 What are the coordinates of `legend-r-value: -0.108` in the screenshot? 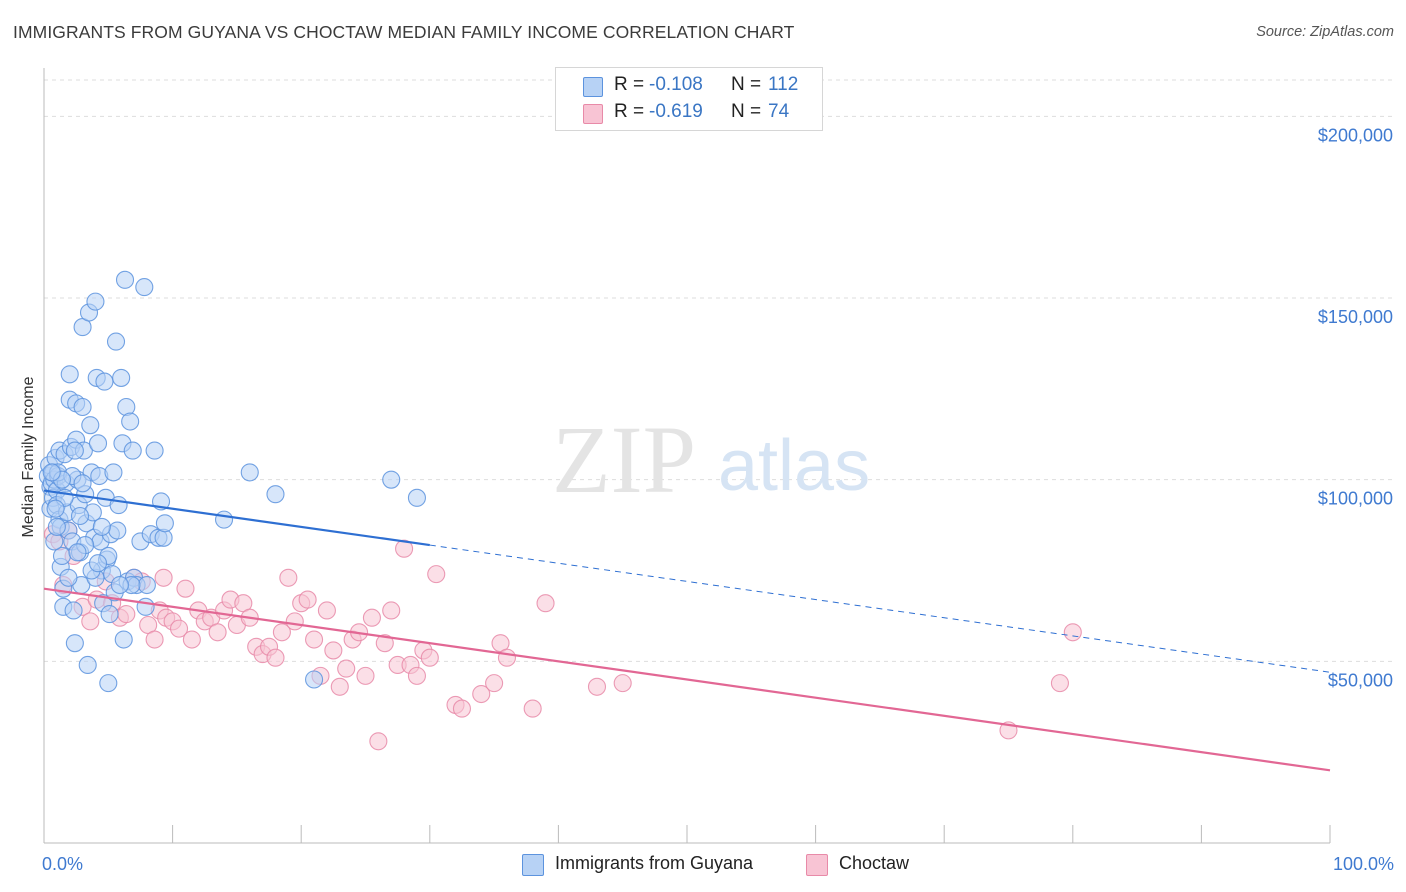 It's located at (676, 84).